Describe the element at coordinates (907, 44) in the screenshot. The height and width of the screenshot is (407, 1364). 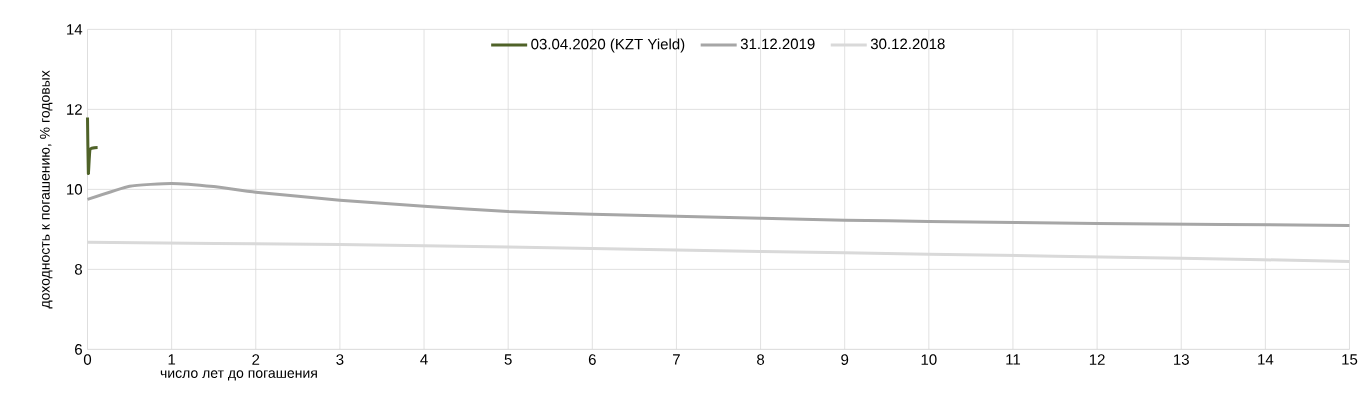
I see `legend-label: 30.12.2018` at that location.